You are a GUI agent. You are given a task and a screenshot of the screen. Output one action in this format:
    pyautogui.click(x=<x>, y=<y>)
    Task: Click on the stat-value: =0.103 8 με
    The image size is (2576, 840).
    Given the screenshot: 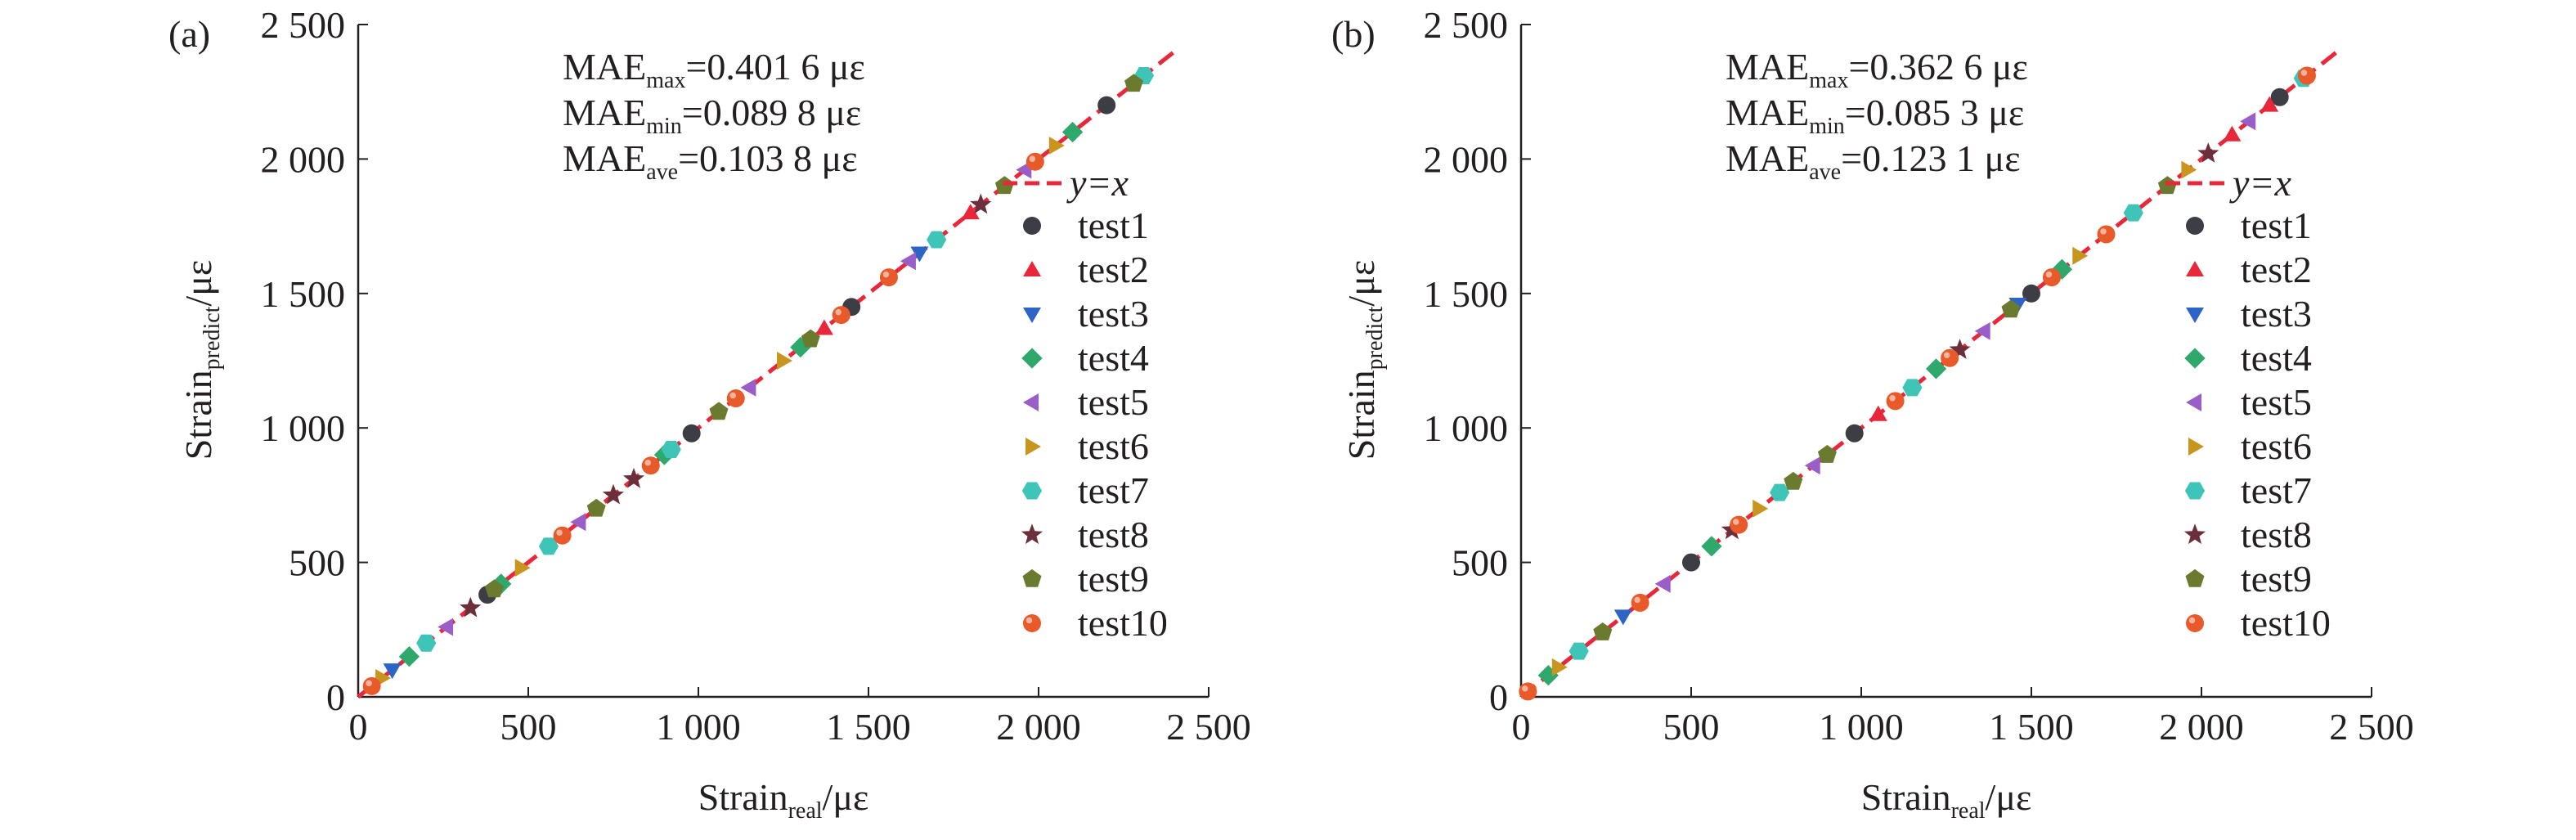 What is the action you would take?
    pyautogui.click(x=767, y=158)
    